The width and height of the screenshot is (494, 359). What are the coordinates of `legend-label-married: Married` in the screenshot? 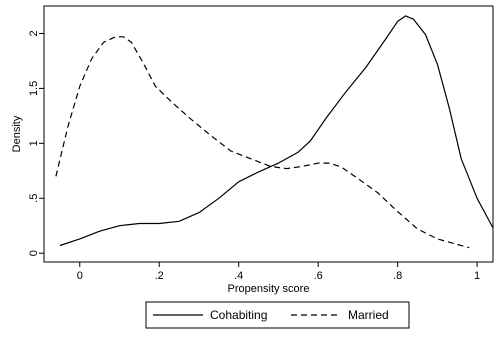 It's located at (368, 315).